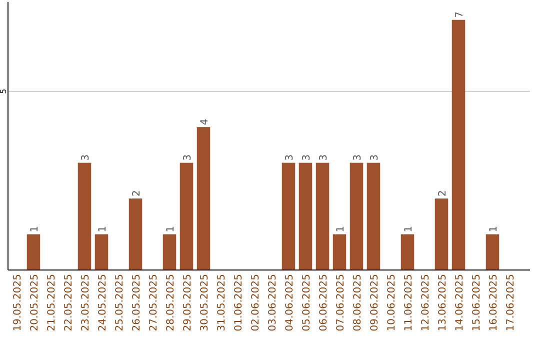 The image size is (540, 340). Describe the element at coordinates (358, 303) in the screenshot. I see `x-tick-label: 08.06.2025` at that location.